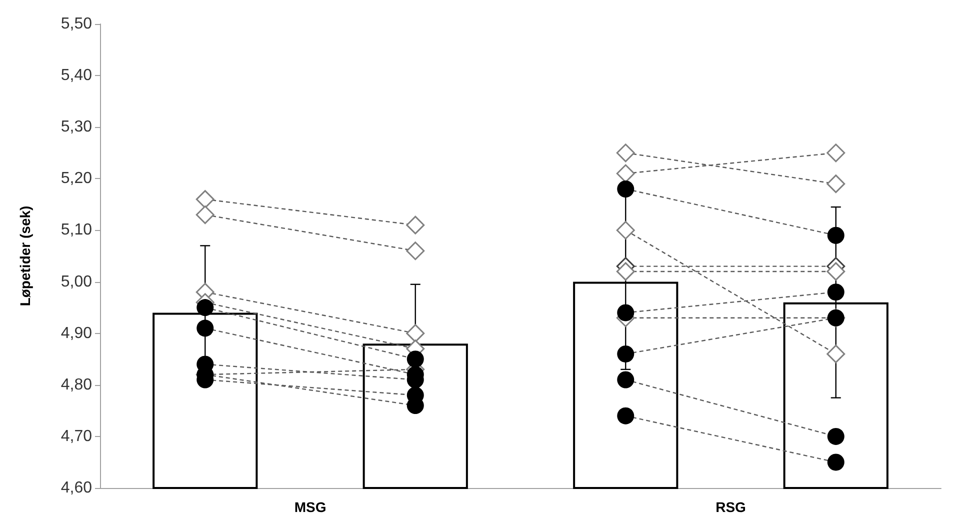  Describe the element at coordinates (76, 24) in the screenshot. I see `y-tick-label: 5,50` at that location.